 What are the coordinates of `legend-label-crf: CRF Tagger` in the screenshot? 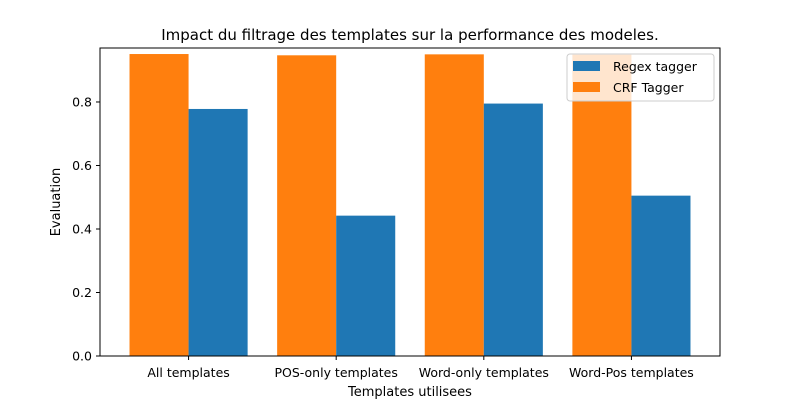 It's located at (648, 87).